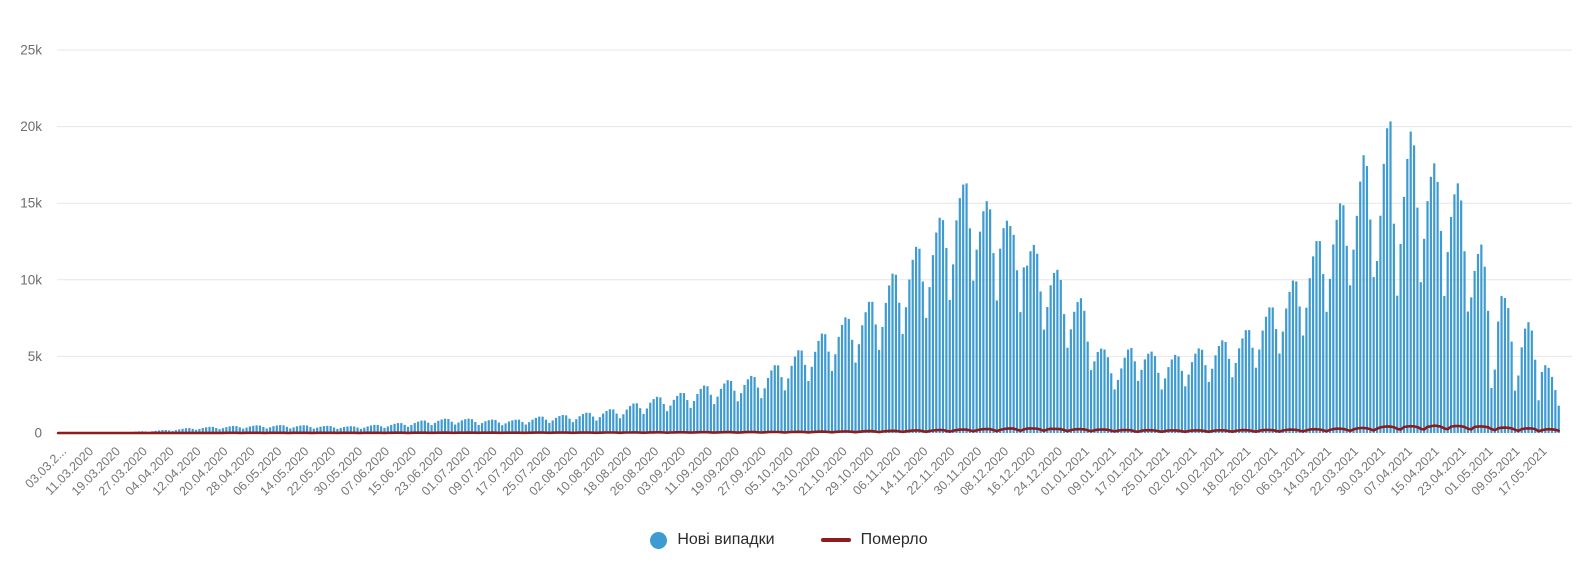 The width and height of the screenshot is (1578, 566). I want to click on legend-item-new-cases: Нові випадки, so click(712, 540).